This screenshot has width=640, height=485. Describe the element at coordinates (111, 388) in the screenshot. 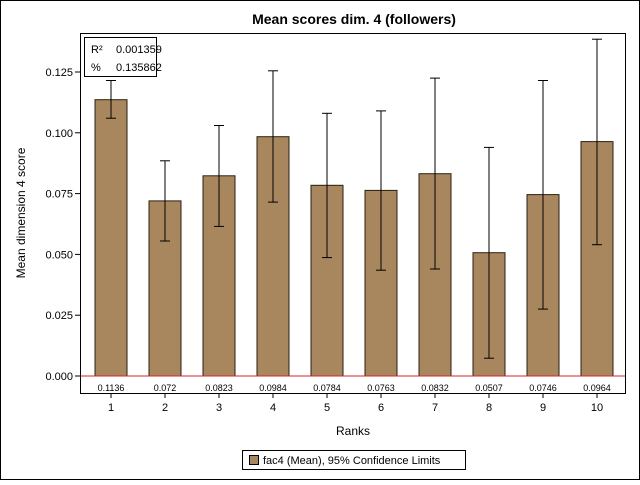

I see `data-label-rank-1: 0.1136` at that location.